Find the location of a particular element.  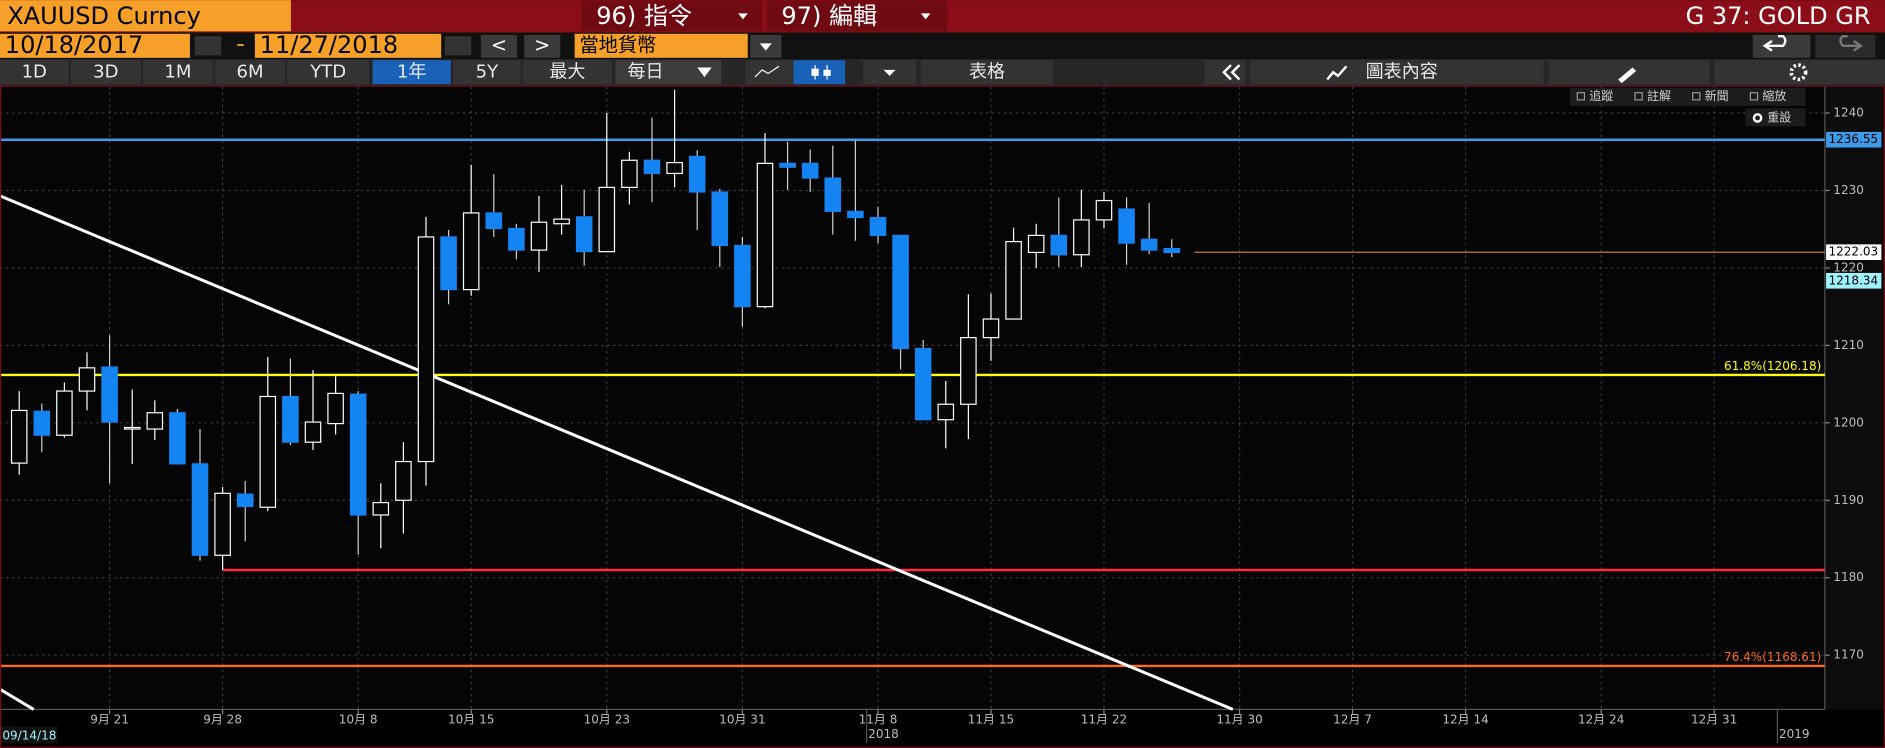

settings-icon is located at coordinates (1798, 72).